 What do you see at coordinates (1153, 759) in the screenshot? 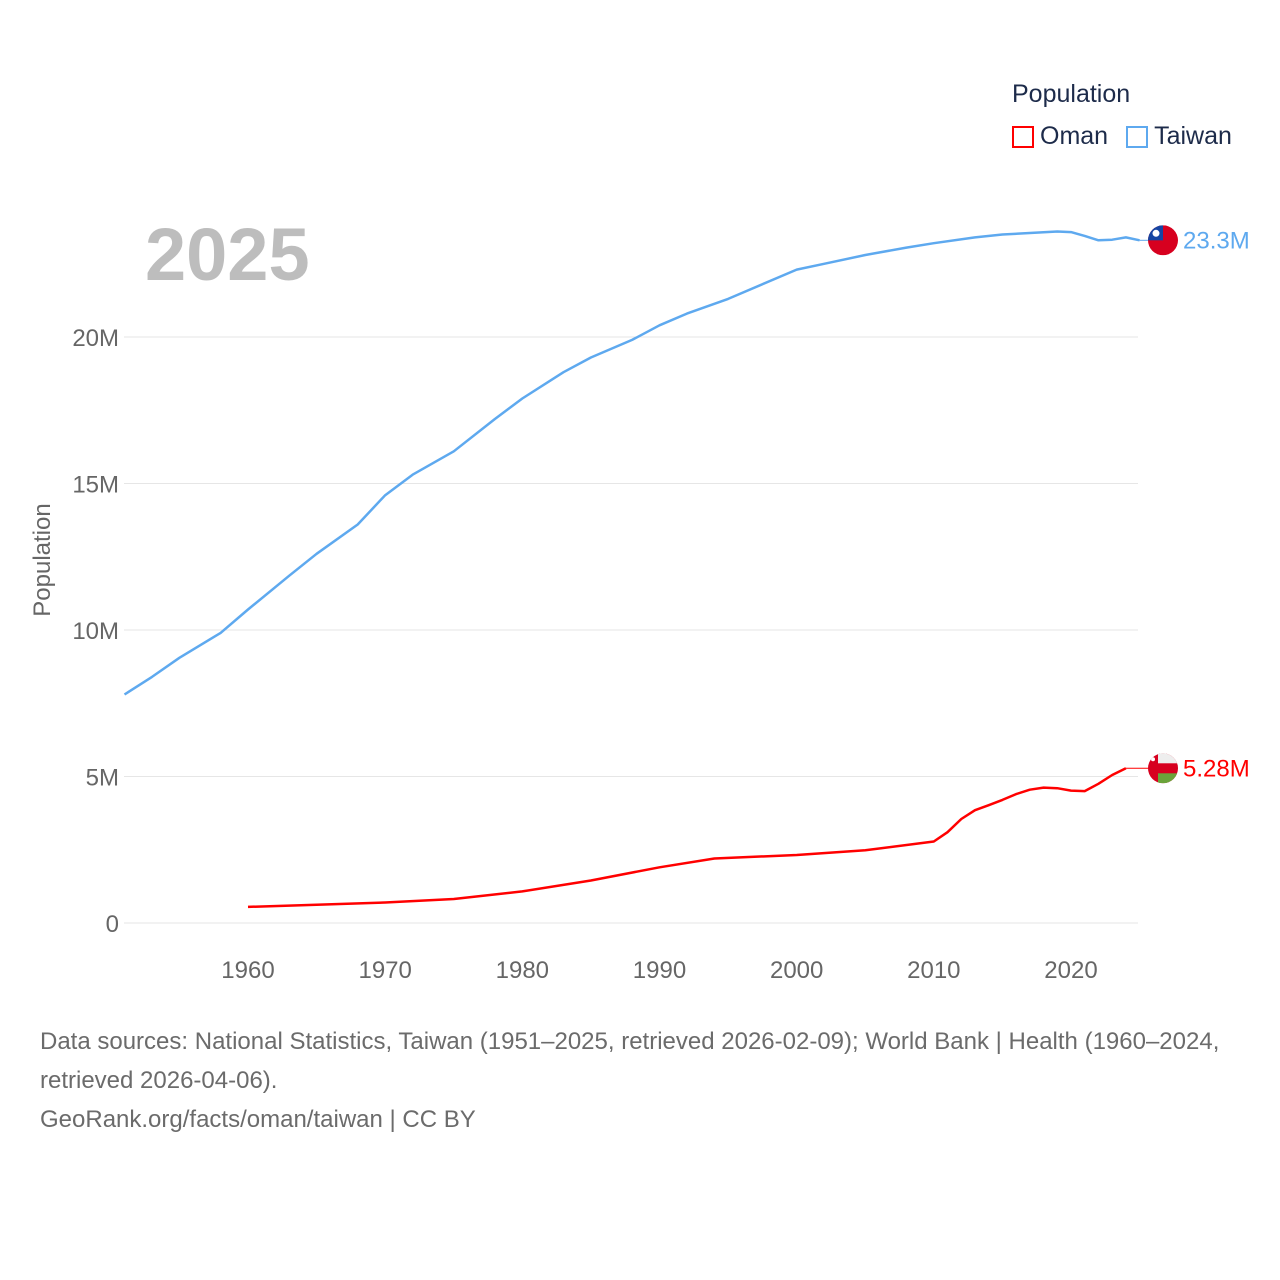
I see `flag-emblem` at bounding box center [1153, 759].